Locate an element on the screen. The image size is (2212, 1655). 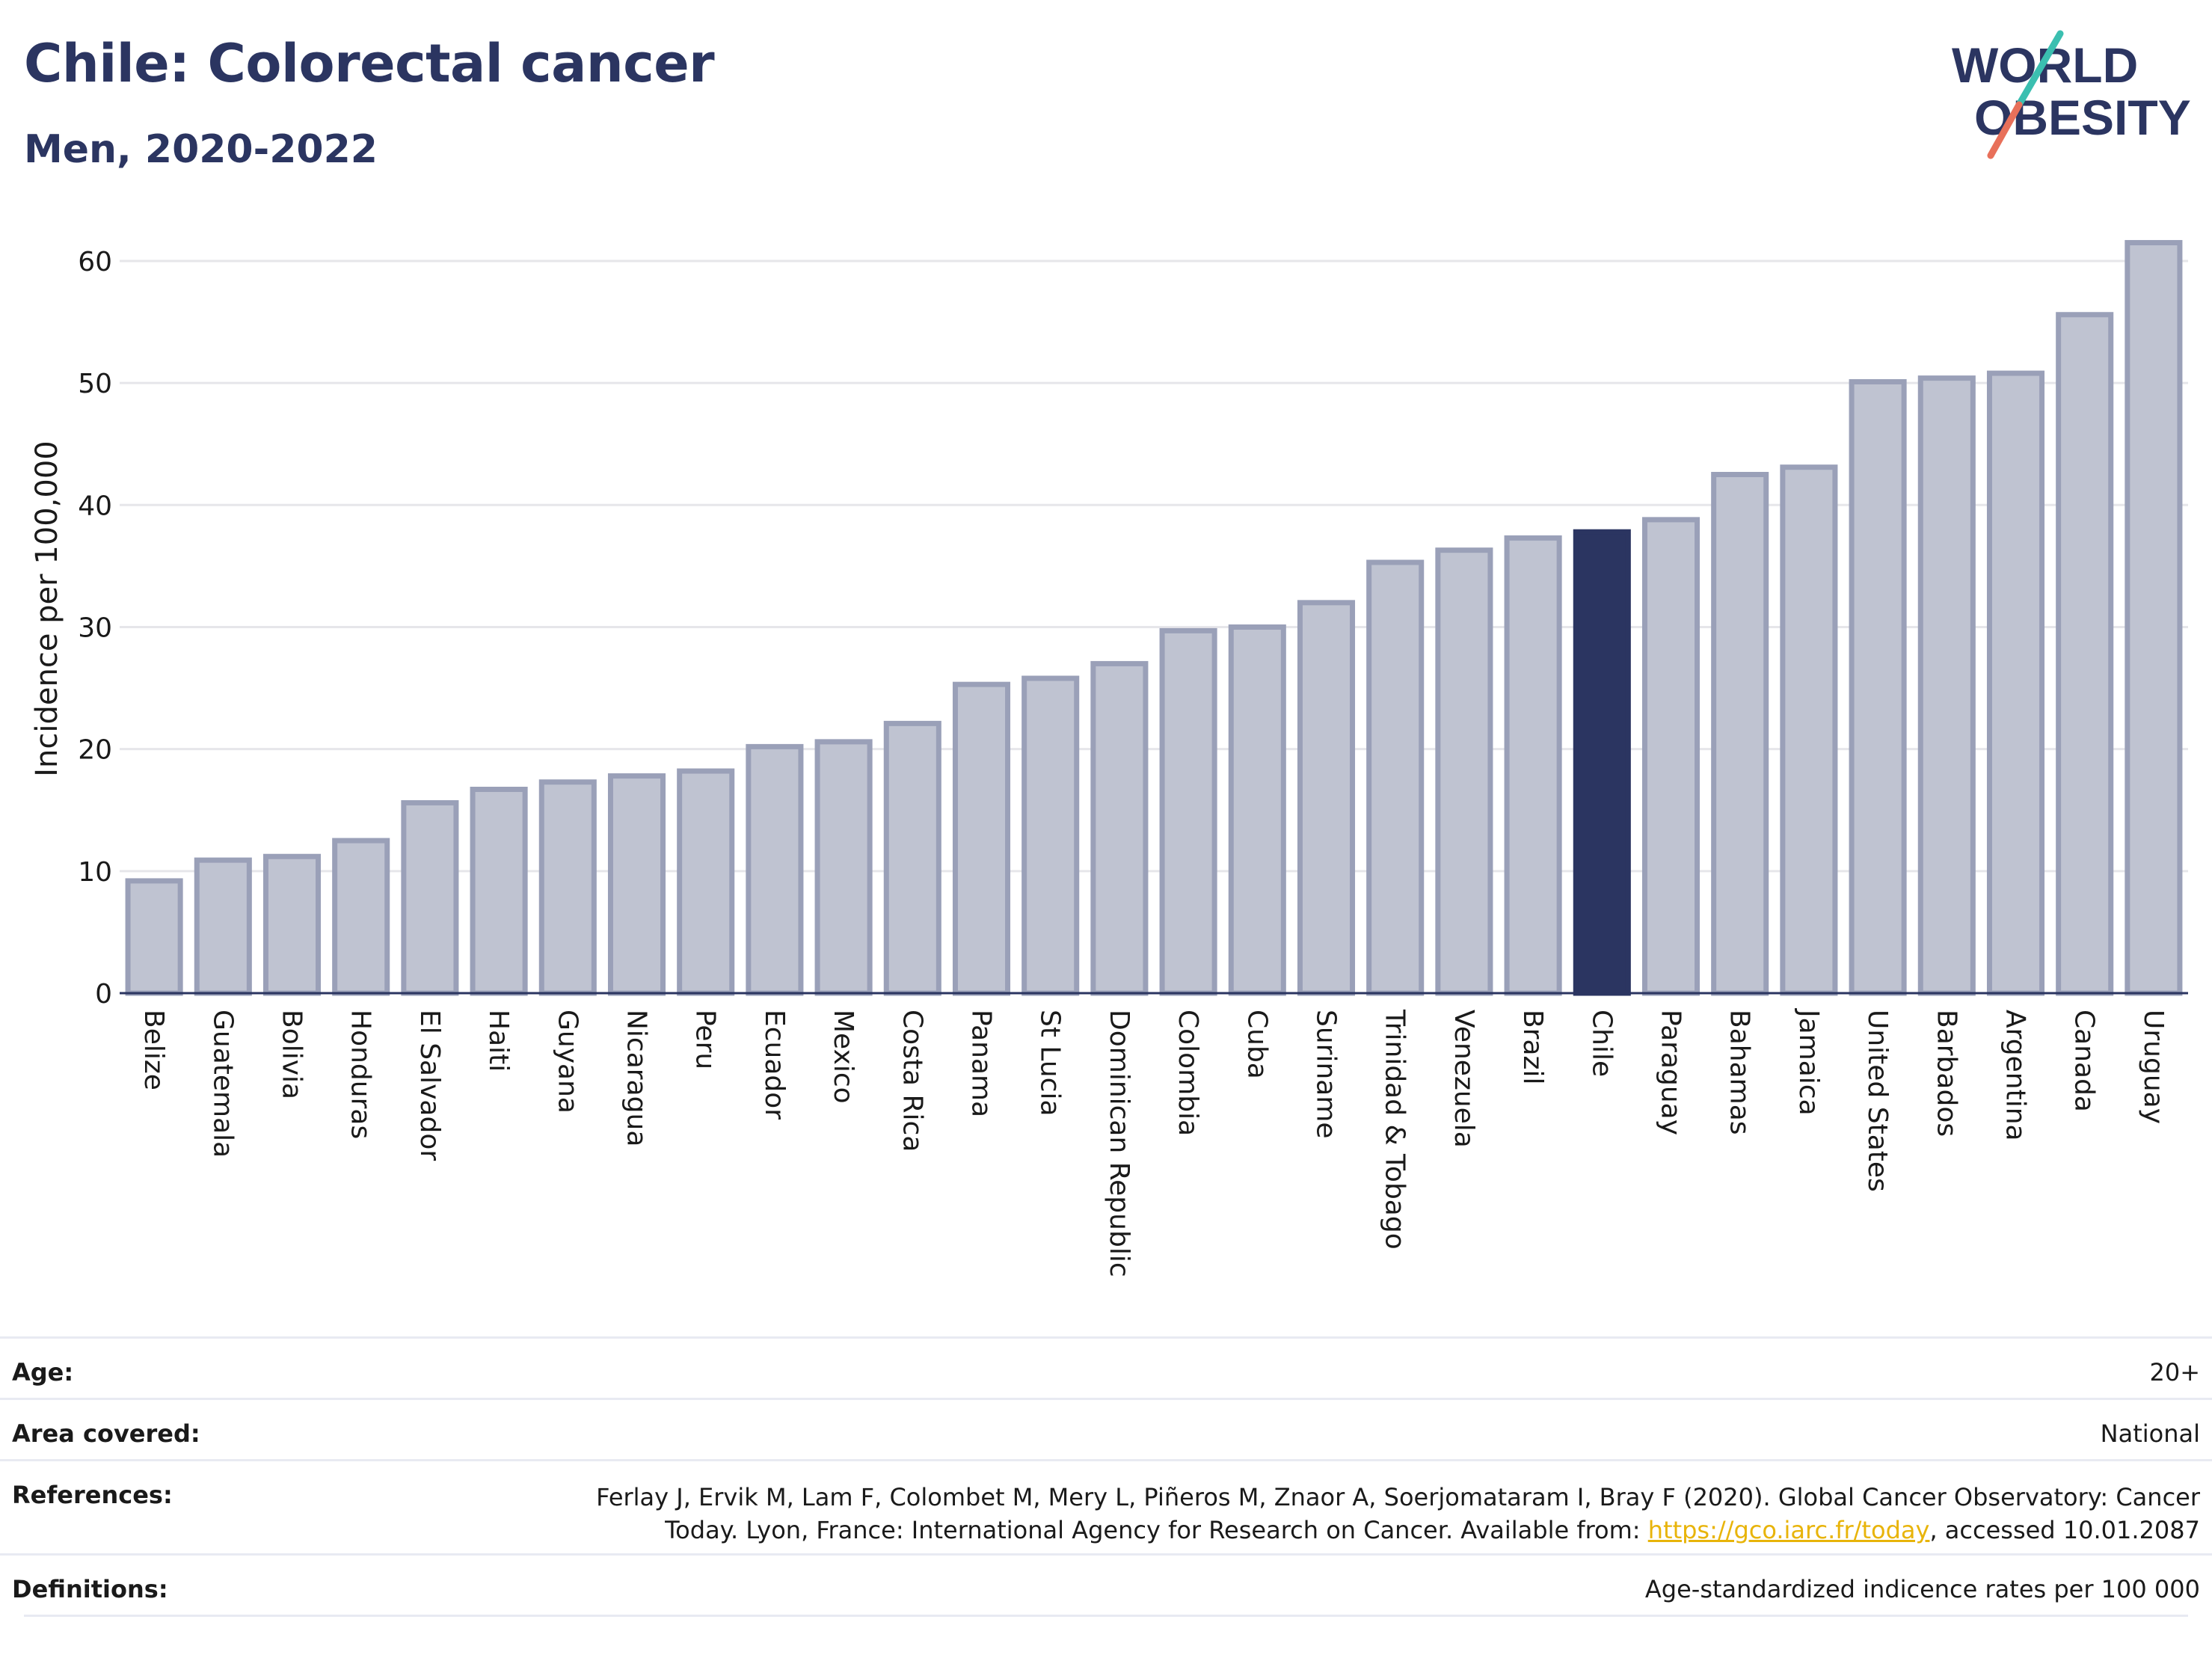
y-tick-label: 50 is located at coordinates (95, 384).